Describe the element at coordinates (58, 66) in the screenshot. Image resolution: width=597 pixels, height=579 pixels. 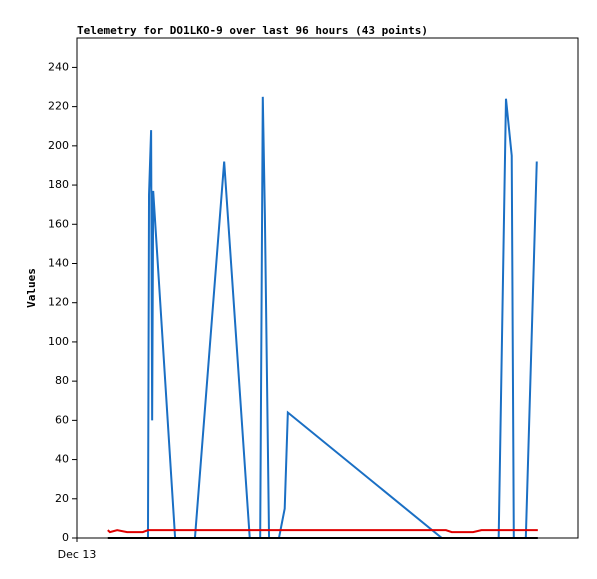
I see `y-tick-label: 240` at that location.